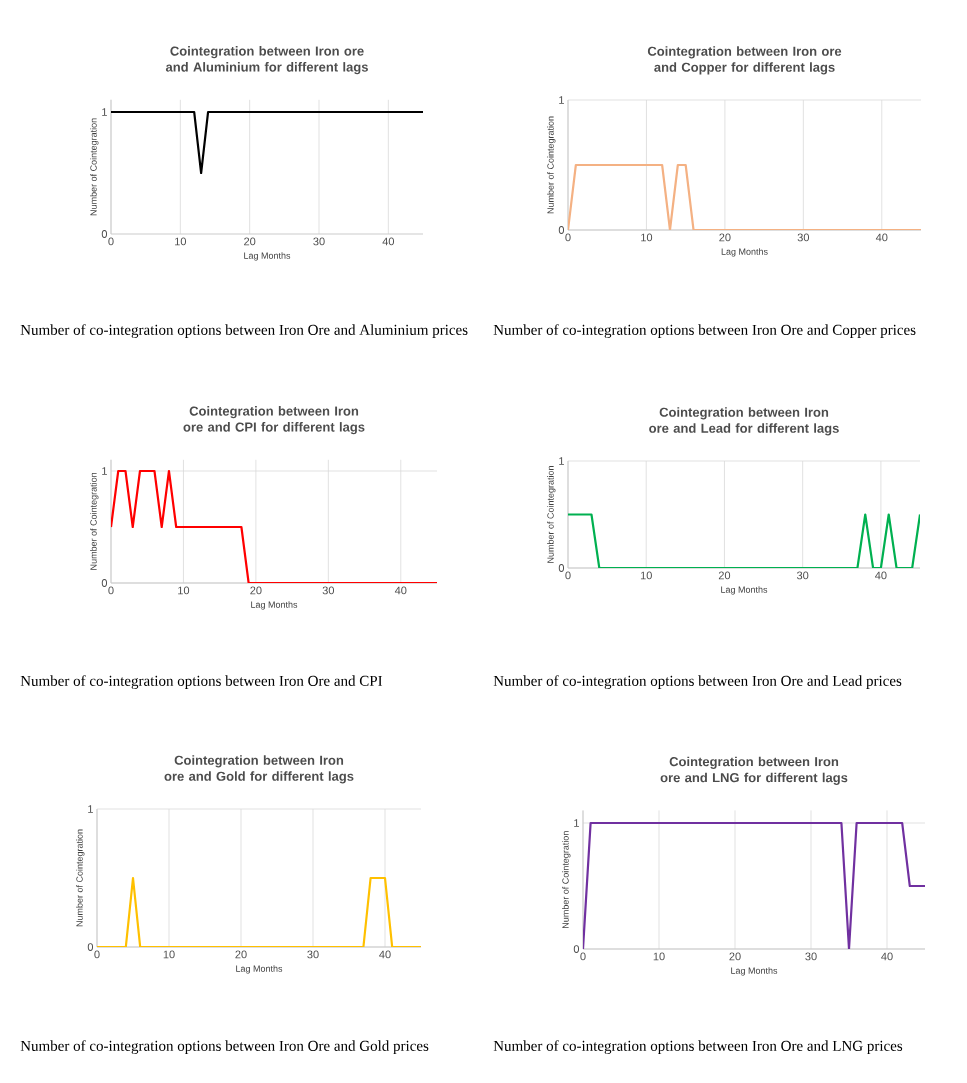 This screenshot has height=1083, width=967. I want to click on chart-title: Cointegration between Iron ore and Aluminium for different lags, so click(266, 60).